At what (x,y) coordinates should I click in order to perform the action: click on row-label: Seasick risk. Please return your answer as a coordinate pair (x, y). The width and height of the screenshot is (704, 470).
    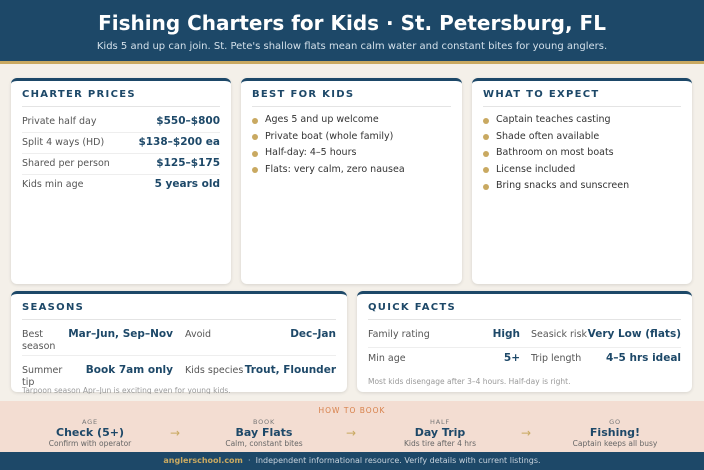
    Looking at the image, I should click on (559, 334).